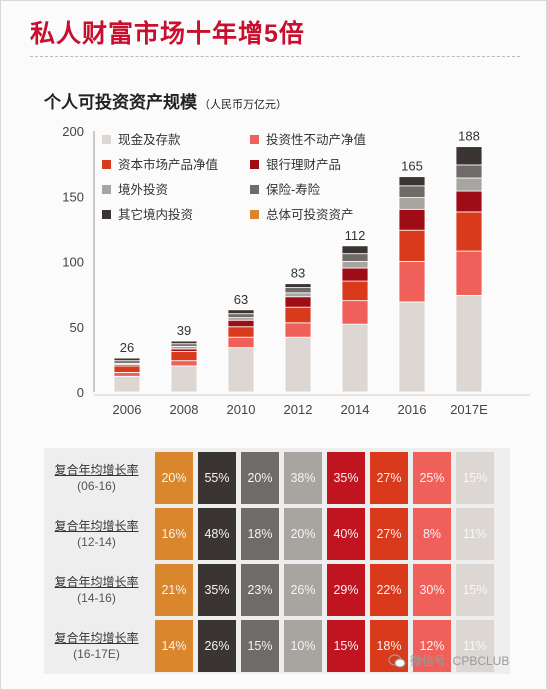 The height and width of the screenshot is (690, 547). What do you see at coordinates (412, 409) in the screenshot?
I see `x-tick-label: 2016` at bounding box center [412, 409].